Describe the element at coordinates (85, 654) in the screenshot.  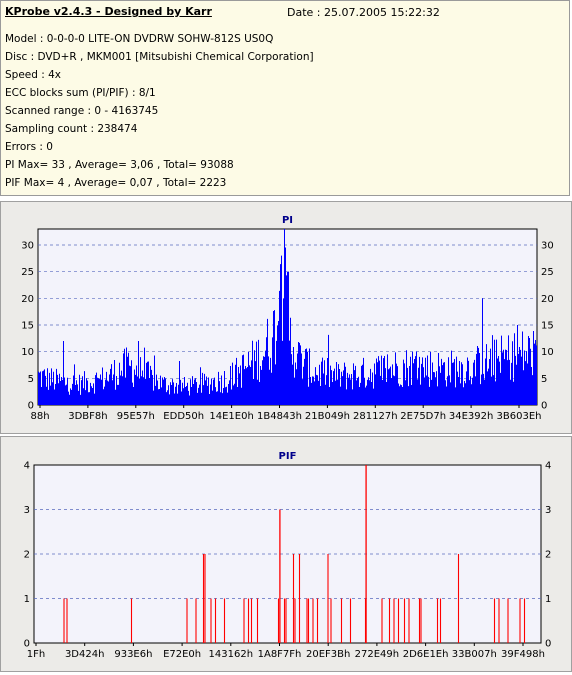
I see `x-tick-label: 3D424h` at that location.